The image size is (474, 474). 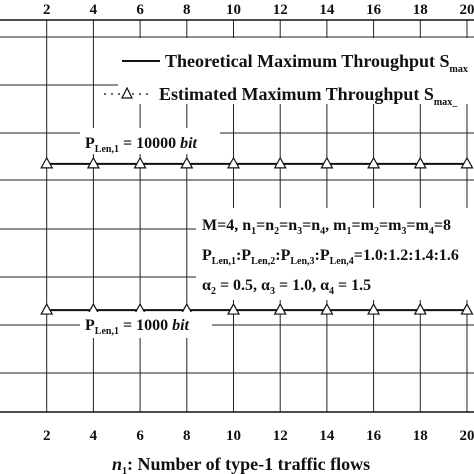 I want to click on annotation-parameters-bg, so click(x=335, y=254).